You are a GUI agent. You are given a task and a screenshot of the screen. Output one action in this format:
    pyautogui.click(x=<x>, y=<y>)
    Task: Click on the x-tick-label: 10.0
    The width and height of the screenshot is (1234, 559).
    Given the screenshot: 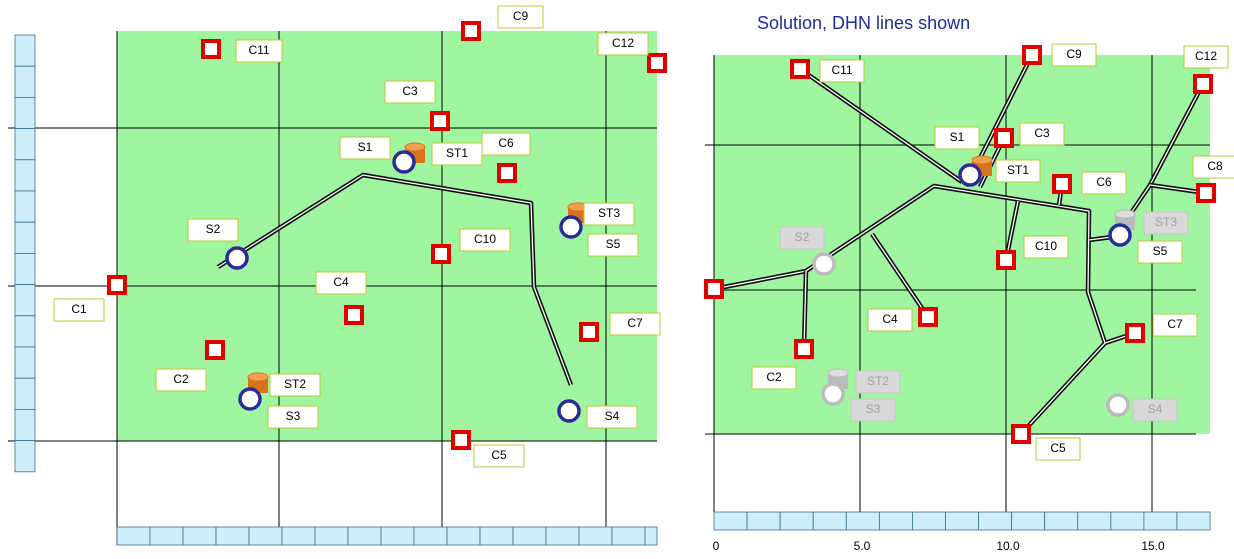 What is the action you would take?
    pyautogui.click(x=1008, y=546)
    